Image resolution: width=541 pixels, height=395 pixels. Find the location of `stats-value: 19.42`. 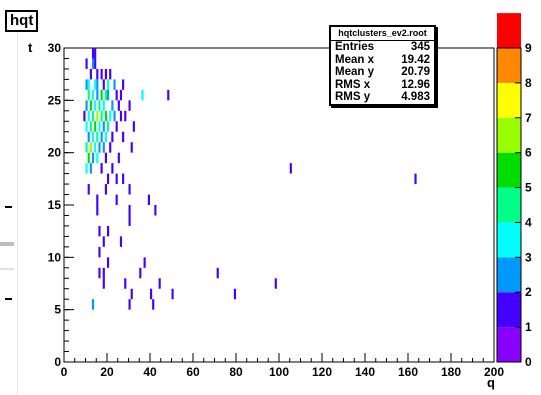

stats-value: 19.42 is located at coordinates (415, 59).